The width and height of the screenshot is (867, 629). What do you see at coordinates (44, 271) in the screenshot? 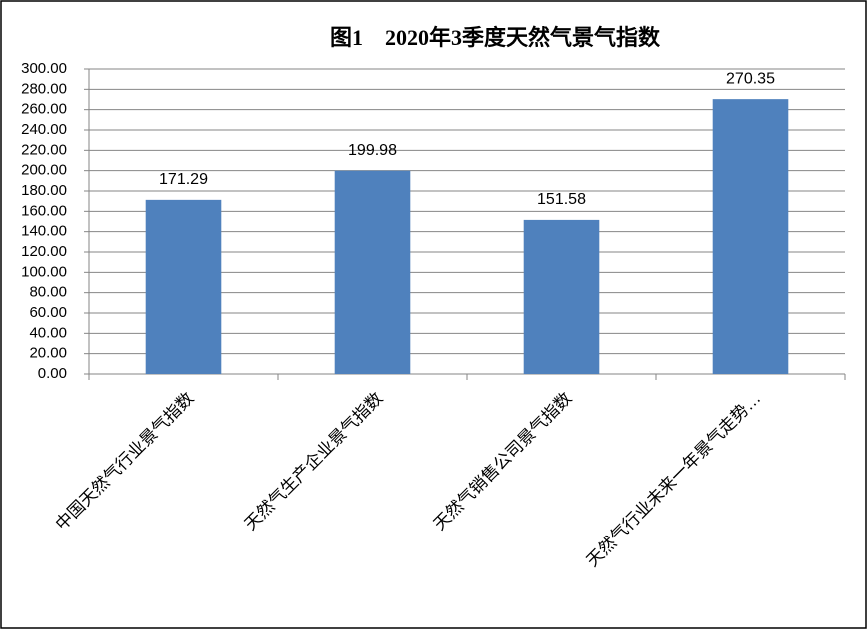
I see `y-tick-label: 100.00` at bounding box center [44, 271].